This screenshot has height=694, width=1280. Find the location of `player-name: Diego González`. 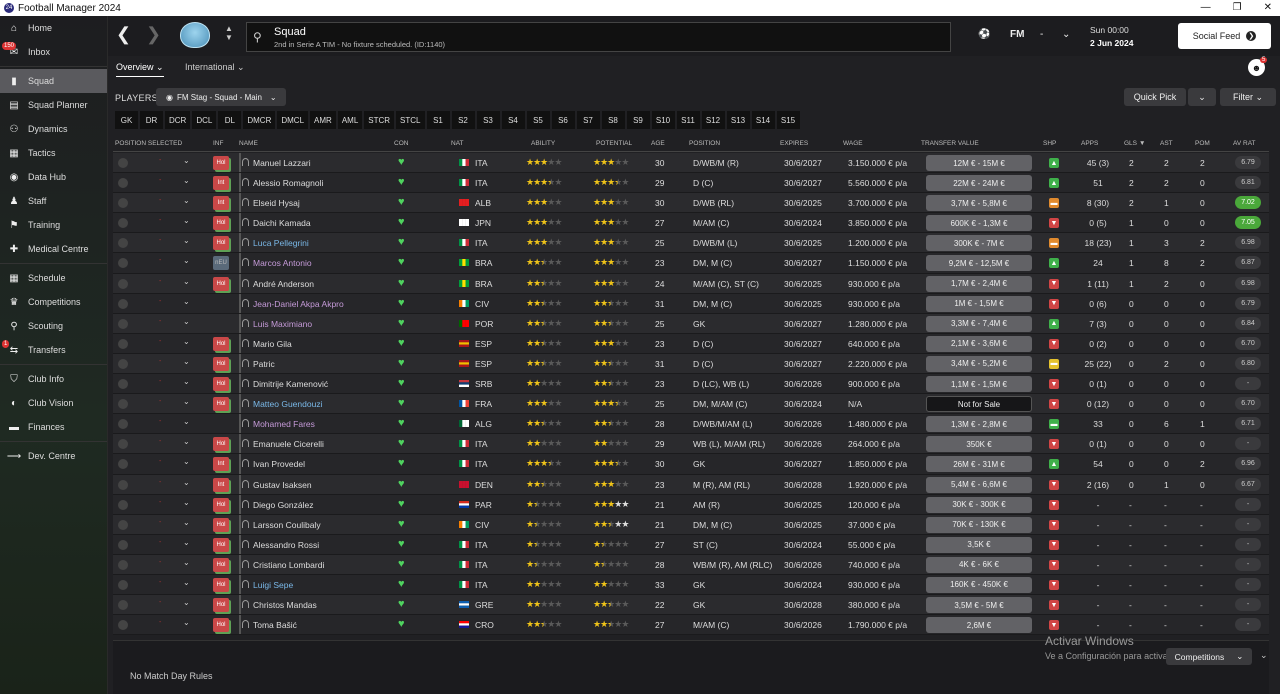

player-name: Diego González is located at coordinates (283, 504).